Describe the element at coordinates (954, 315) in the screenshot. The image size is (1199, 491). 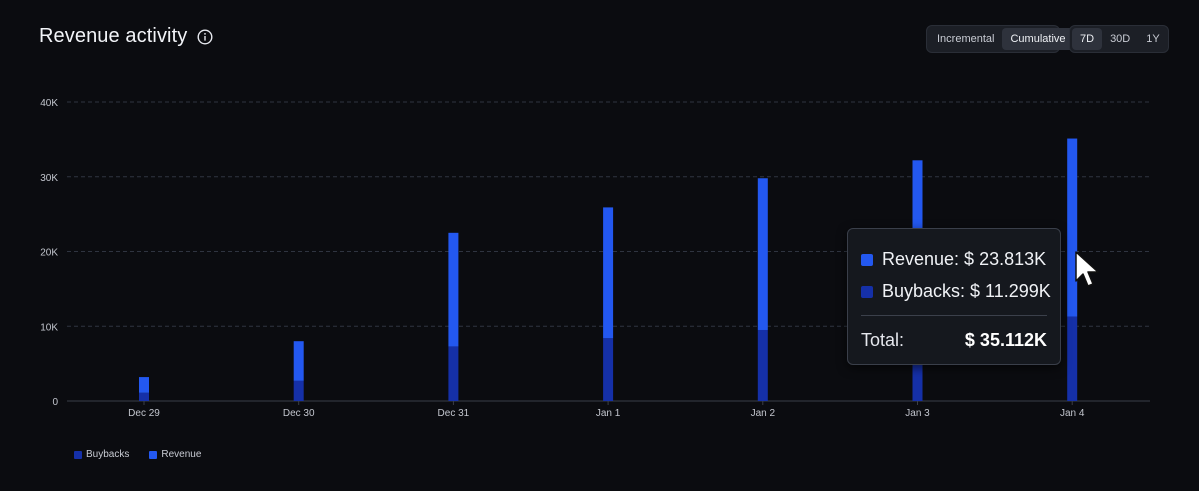
I see `tooltip-divider` at that location.